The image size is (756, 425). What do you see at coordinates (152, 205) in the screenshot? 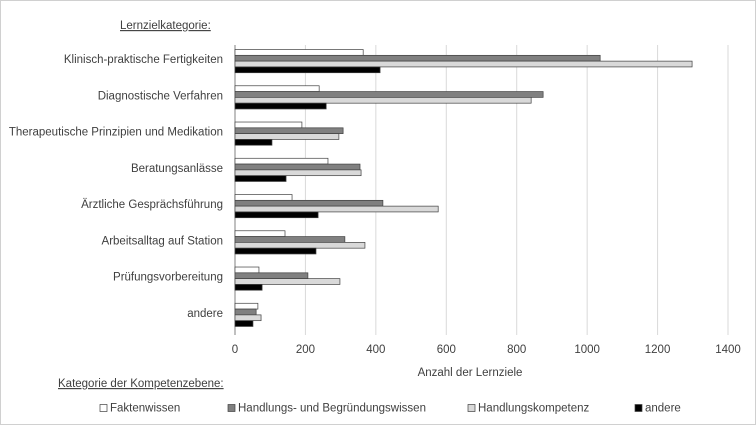
I see `y-tick-label: Ärztliche Gesprächsführung` at bounding box center [152, 205].